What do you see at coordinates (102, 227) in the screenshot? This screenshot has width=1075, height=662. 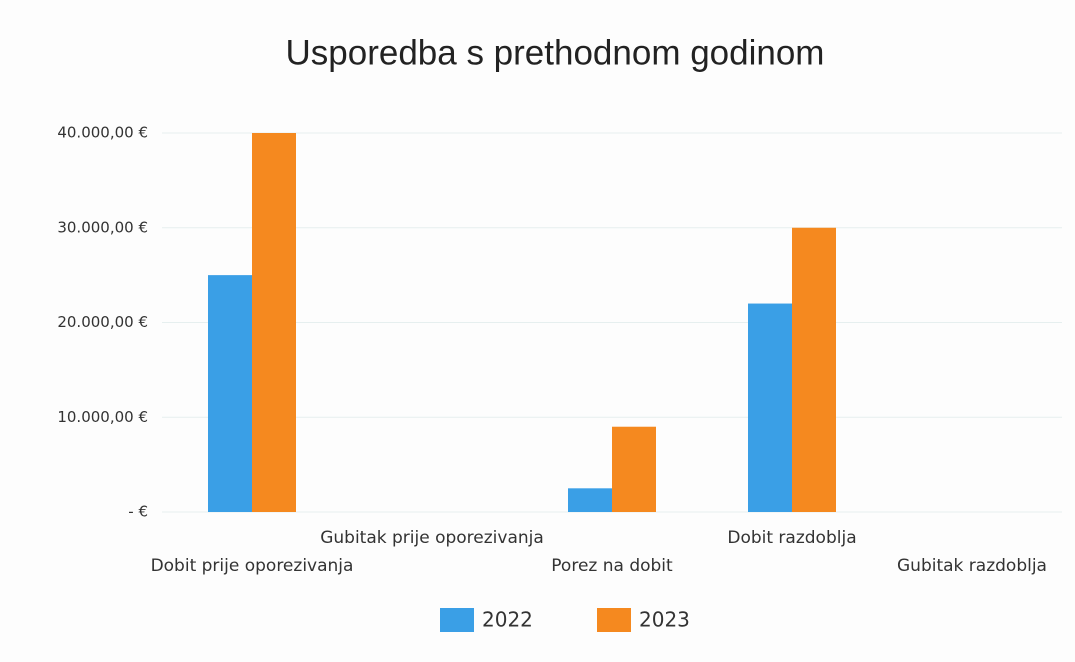 I see `y-tick-label: 30.000,00 €` at bounding box center [102, 227].